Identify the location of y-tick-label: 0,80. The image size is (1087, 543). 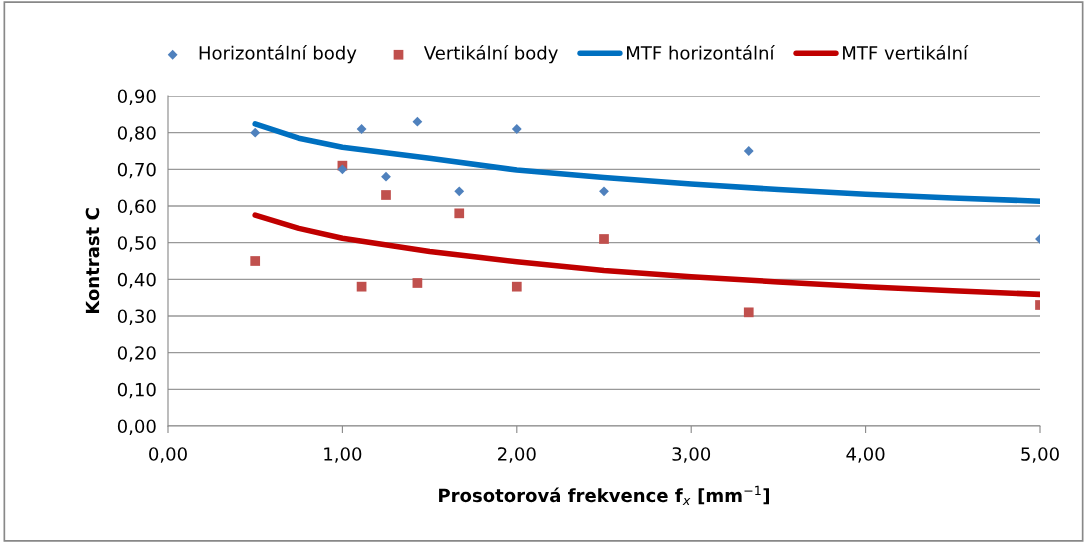
(136, 134).